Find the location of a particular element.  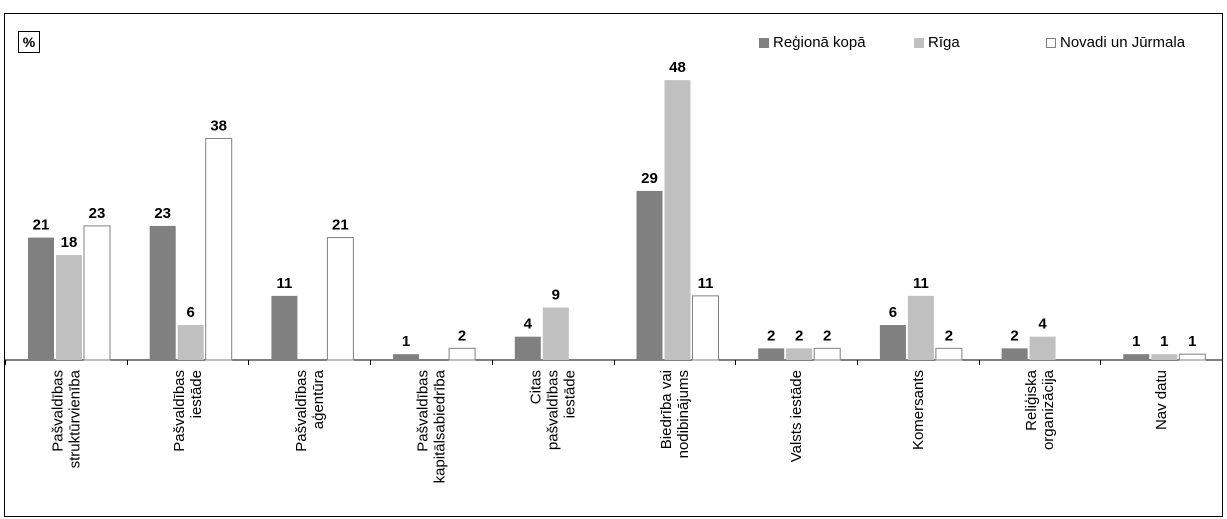

data-label: 9 is located at coordinates (556, 295).